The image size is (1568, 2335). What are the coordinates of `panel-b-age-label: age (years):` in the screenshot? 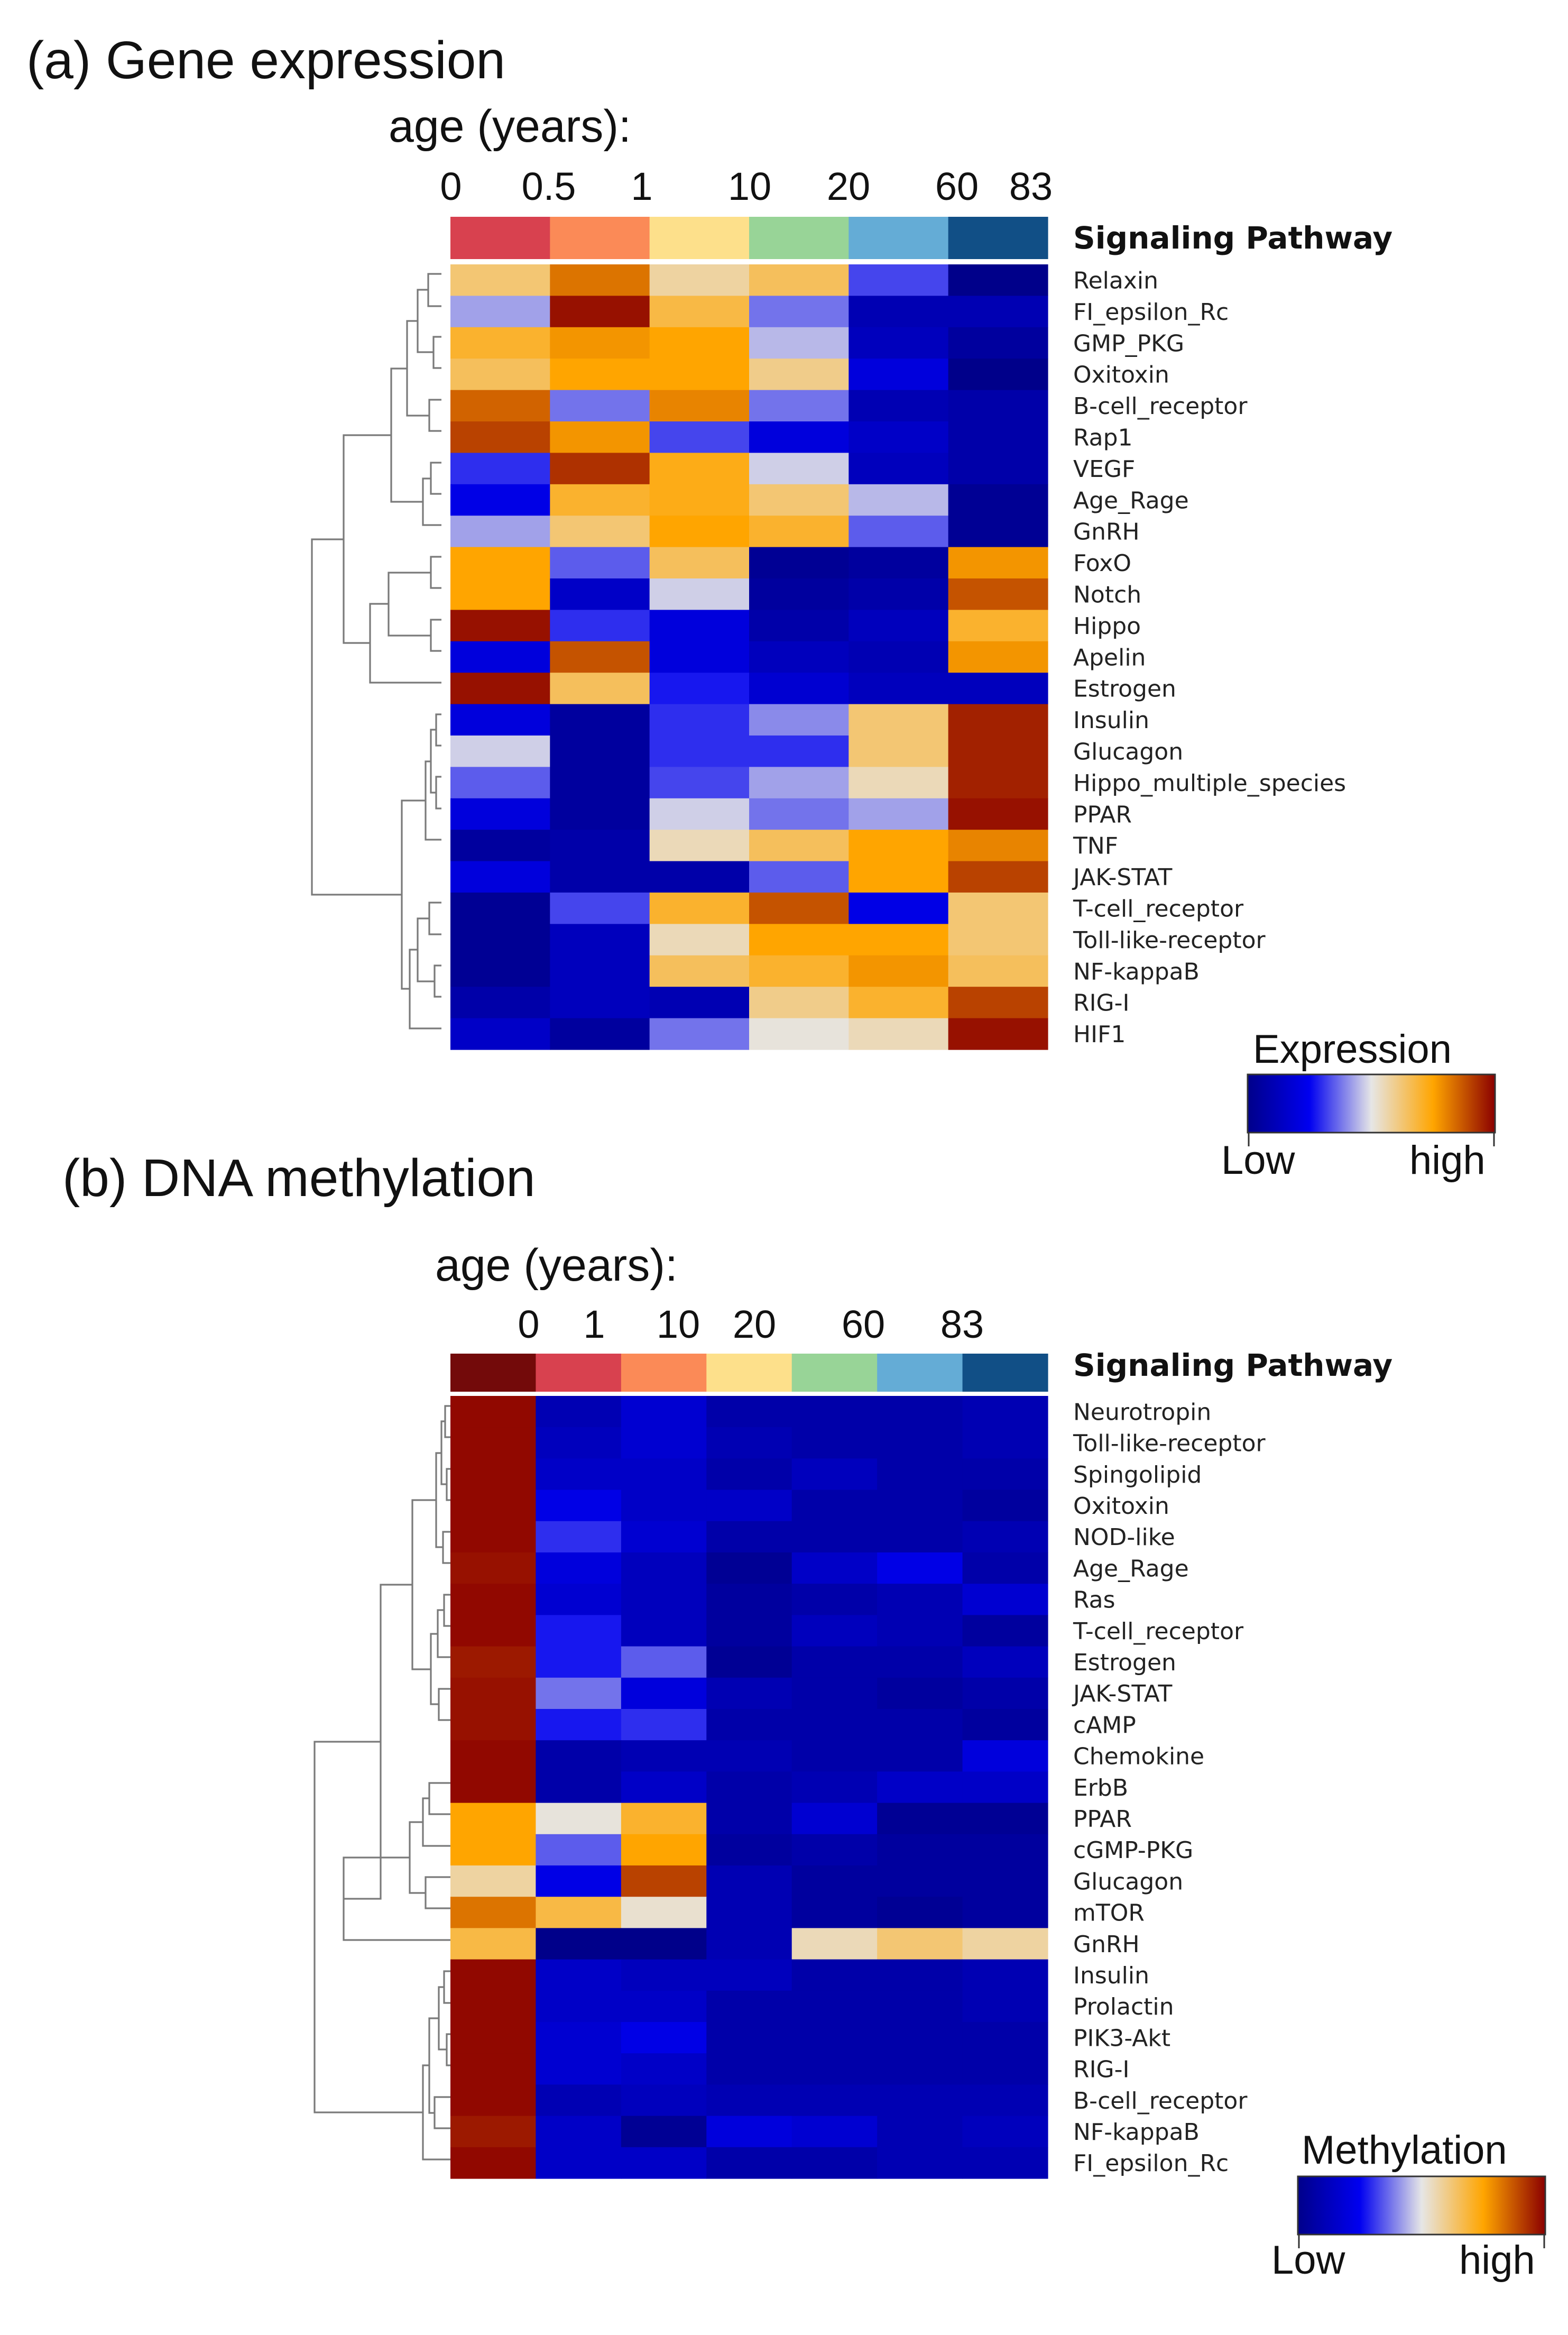 It's located at (556, 1265).